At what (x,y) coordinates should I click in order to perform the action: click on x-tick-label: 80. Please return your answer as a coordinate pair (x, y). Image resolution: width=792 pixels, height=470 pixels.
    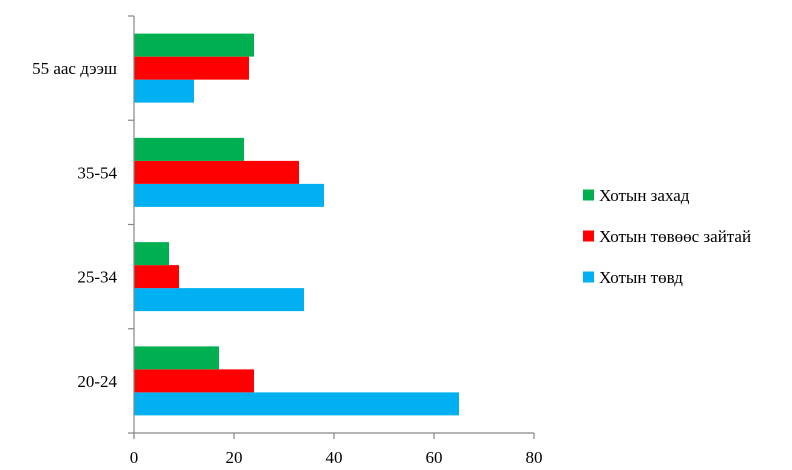
    Looking at the image, I should click on (534, 457).